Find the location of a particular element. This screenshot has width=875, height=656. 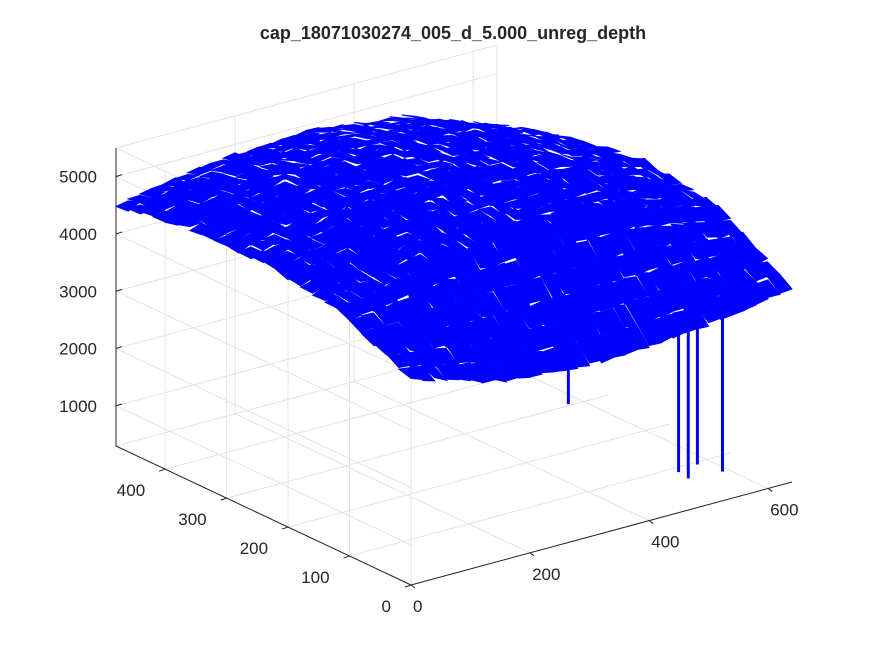

y-tick-label: 100 is located at coordinates (315, 577).